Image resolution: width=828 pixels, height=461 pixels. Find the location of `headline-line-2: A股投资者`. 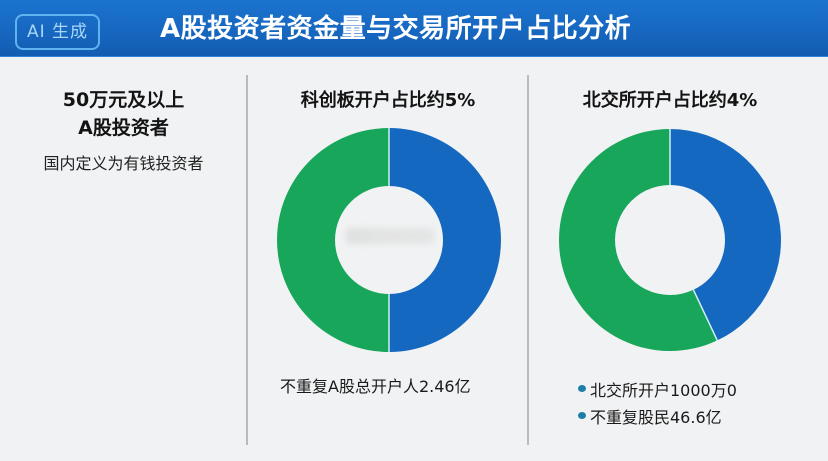

headline-line-2: A股投资者 is located at coordinates (123, 128).